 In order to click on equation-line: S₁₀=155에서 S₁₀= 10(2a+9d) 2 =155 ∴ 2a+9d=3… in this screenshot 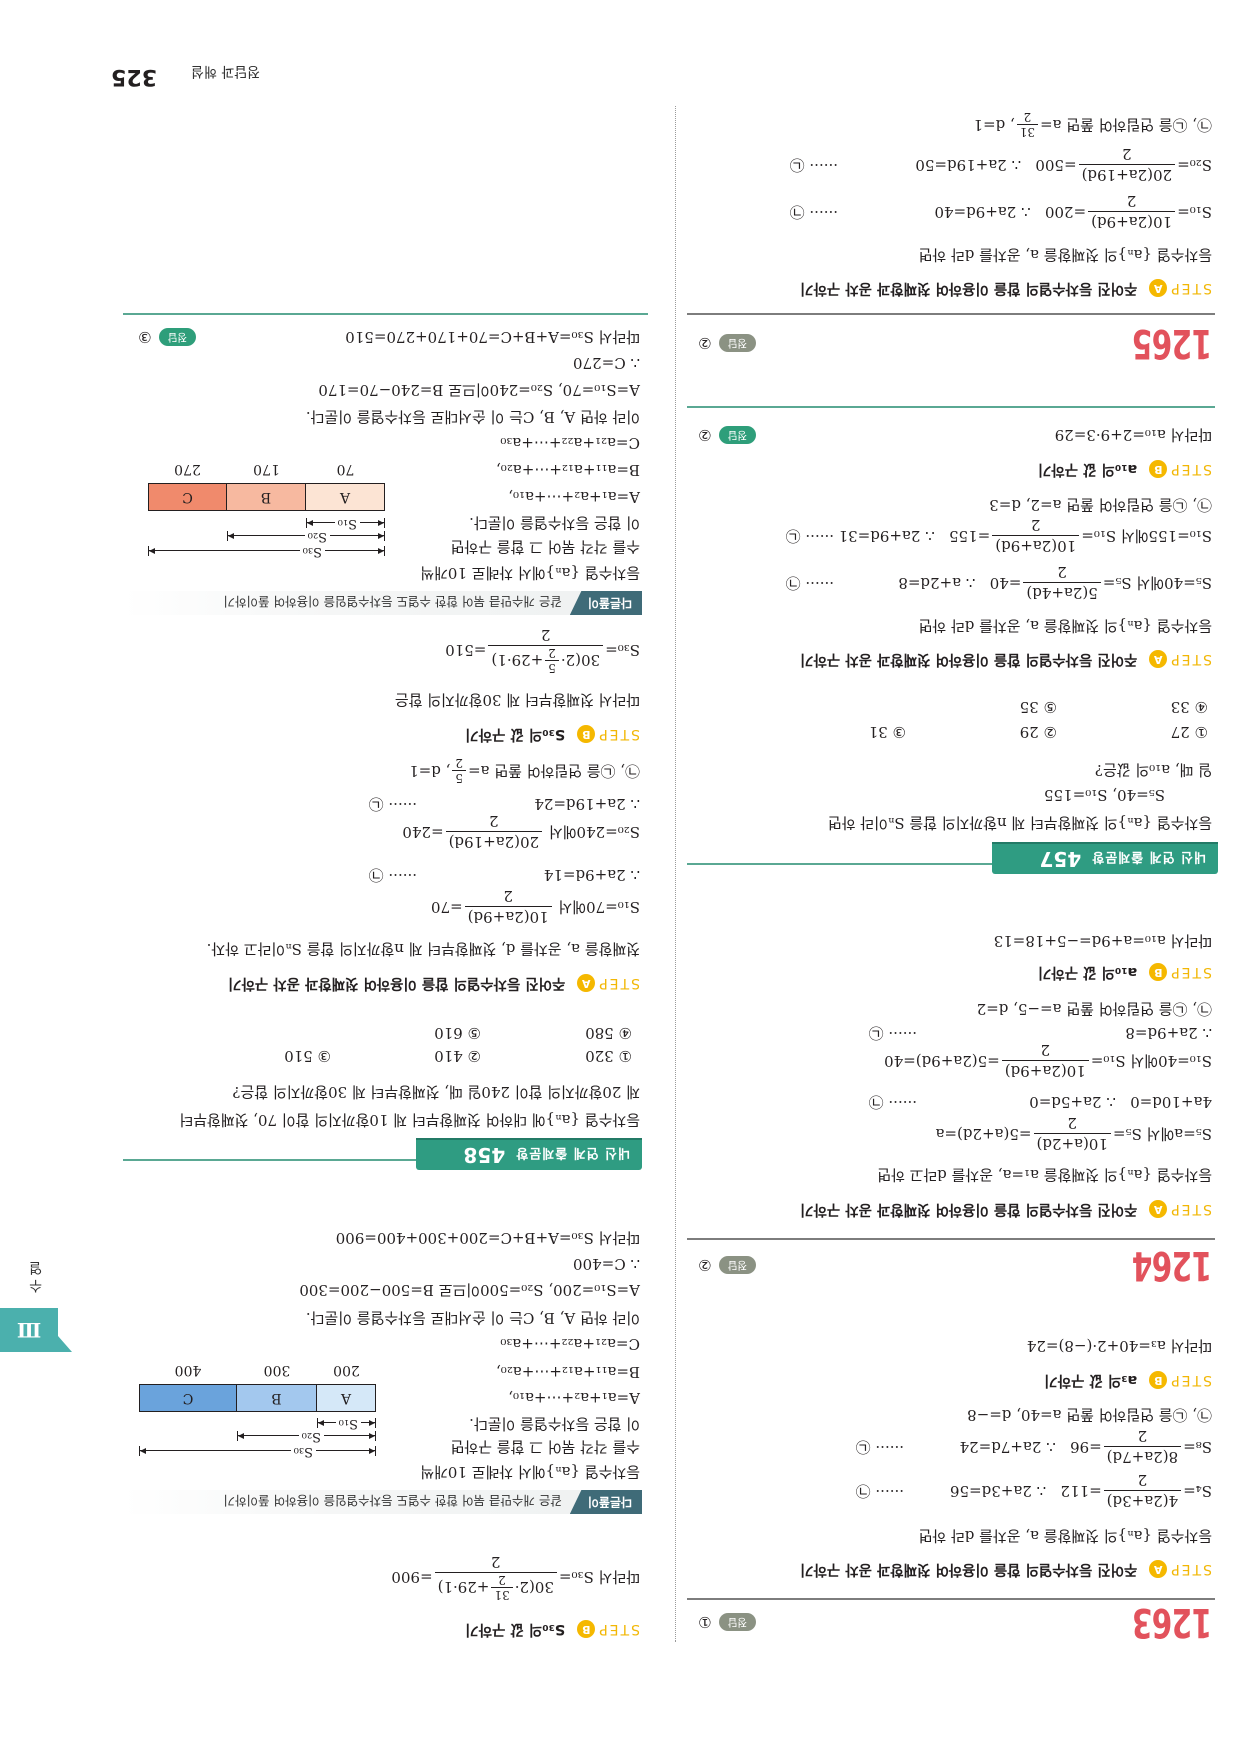, I will do `click(1025, 536)`.